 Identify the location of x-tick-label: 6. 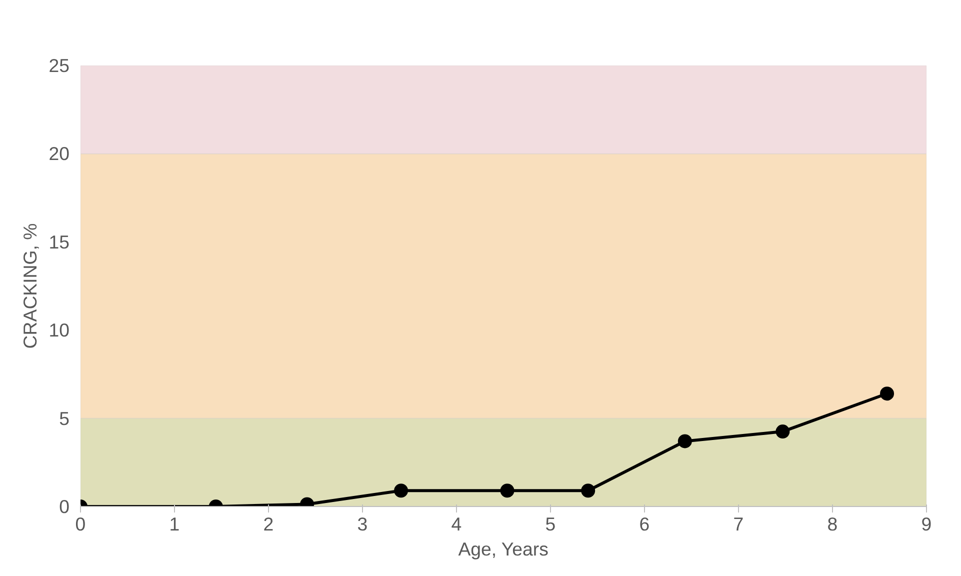
(644, 524).